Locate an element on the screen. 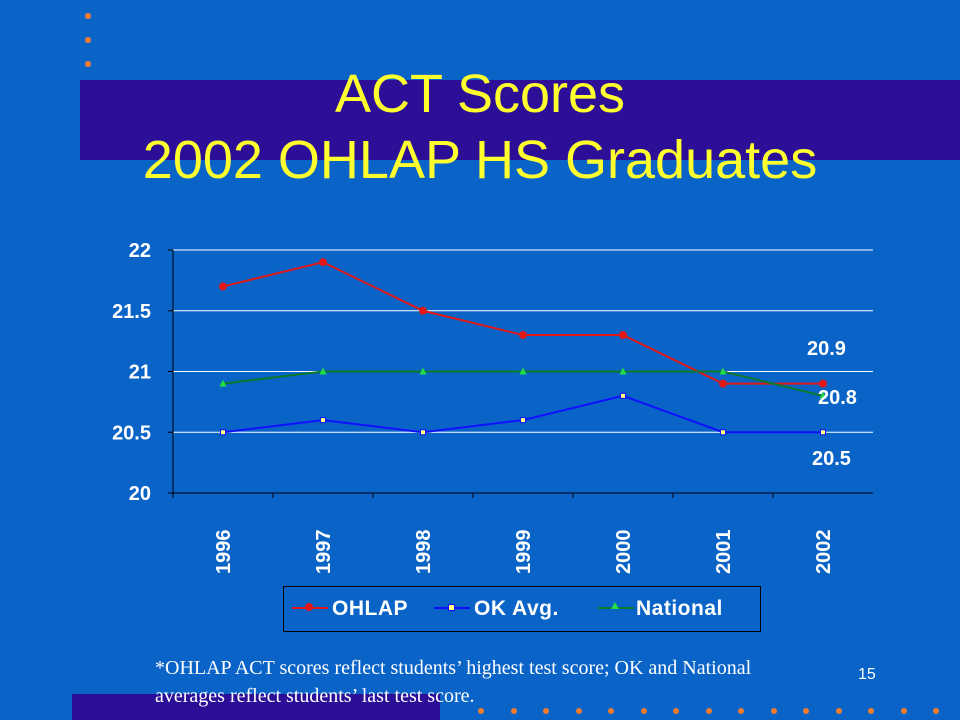 Image resolution: width=960 pixels, height=720 pixels. x-tick-label: 1998 is located at coordinates (424, 552).